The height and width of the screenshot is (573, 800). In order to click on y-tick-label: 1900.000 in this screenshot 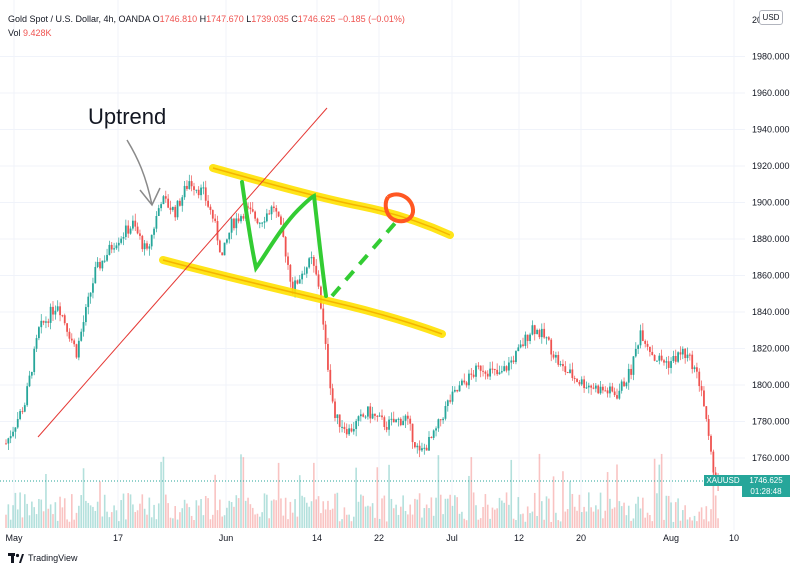, I will do `click(771, 203)`.